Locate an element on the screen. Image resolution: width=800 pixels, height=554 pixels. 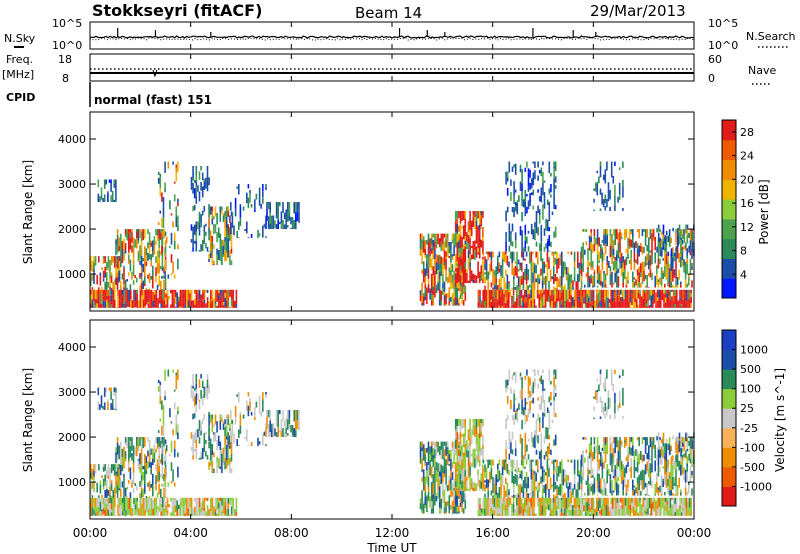
power-colorbar-tick-label: 24 is located at coordinates (747, 156).